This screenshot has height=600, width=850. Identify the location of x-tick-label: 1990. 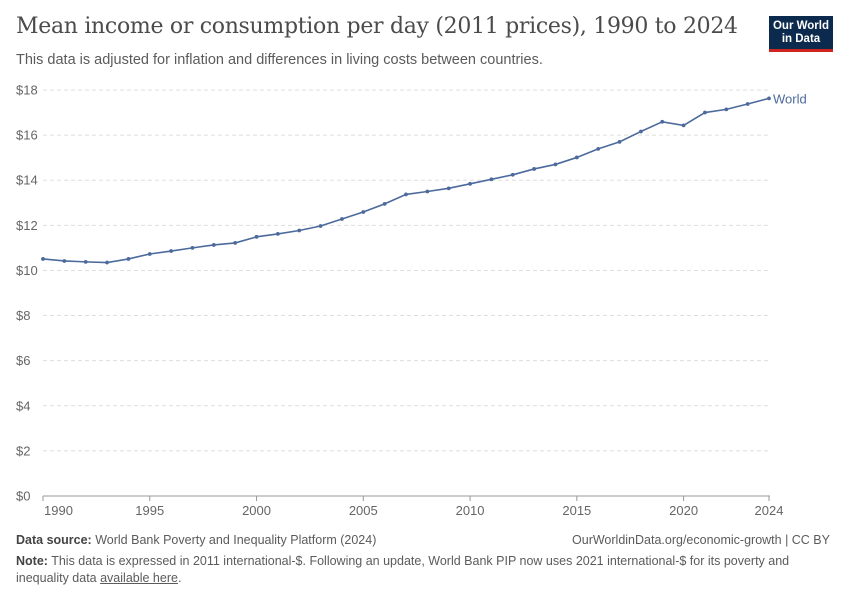
(58, 510).